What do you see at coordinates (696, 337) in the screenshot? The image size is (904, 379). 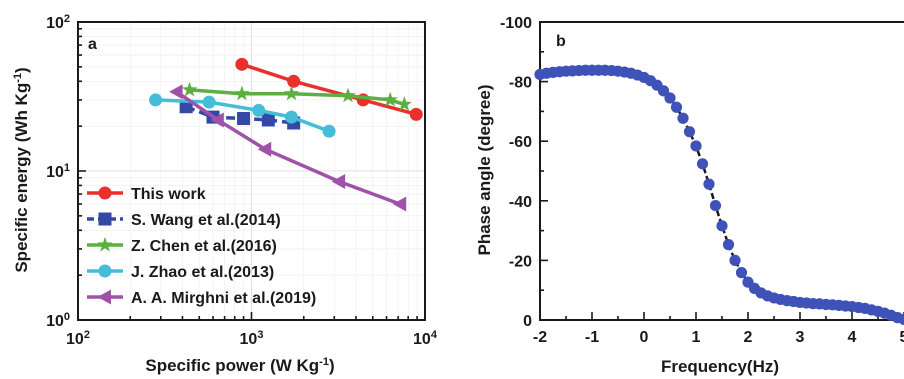 I see `panel-b-x-tick-label: 1` at bounding box center [696, 337].